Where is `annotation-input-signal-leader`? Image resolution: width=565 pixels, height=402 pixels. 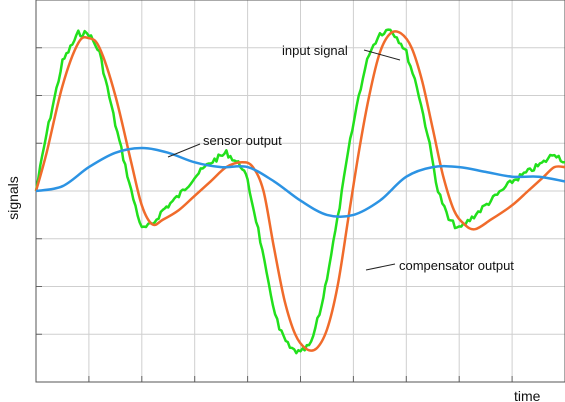
annotation-input-signal-leader is located at coordinates (382, 55).